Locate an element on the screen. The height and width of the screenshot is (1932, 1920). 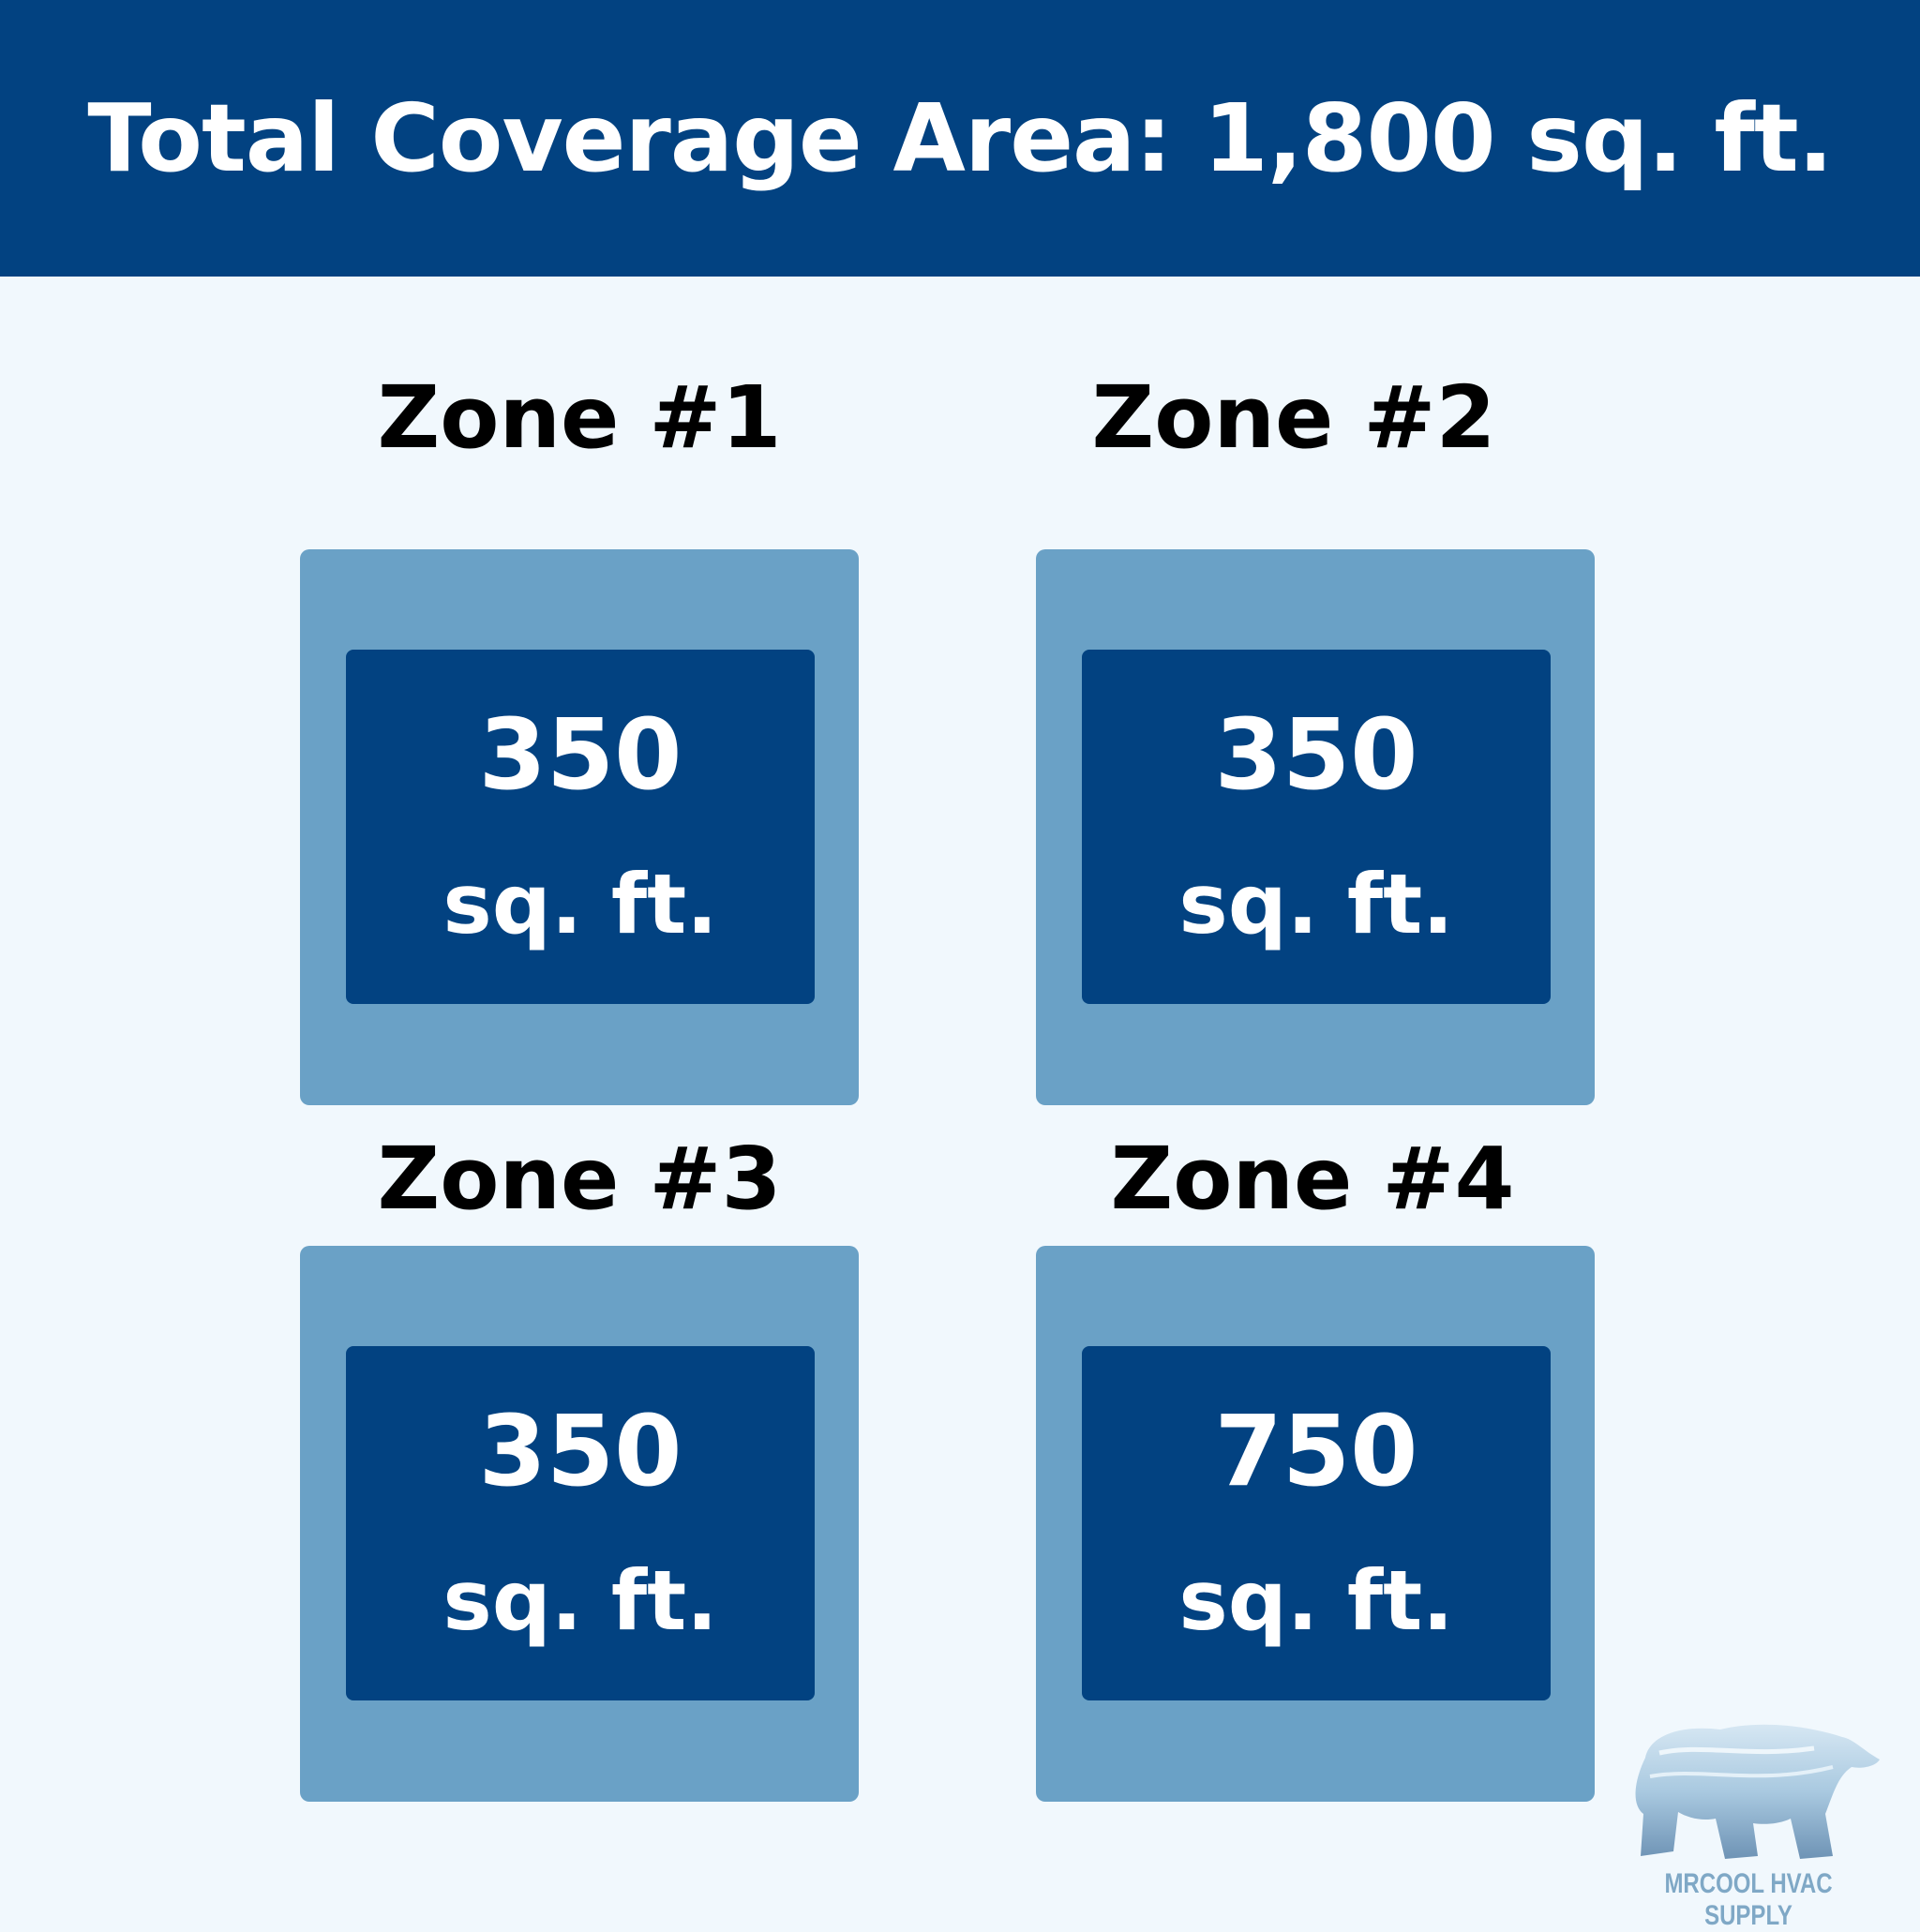
zone-2-area-box: 350 sq. ft. is located at coordinates (1316, 827).